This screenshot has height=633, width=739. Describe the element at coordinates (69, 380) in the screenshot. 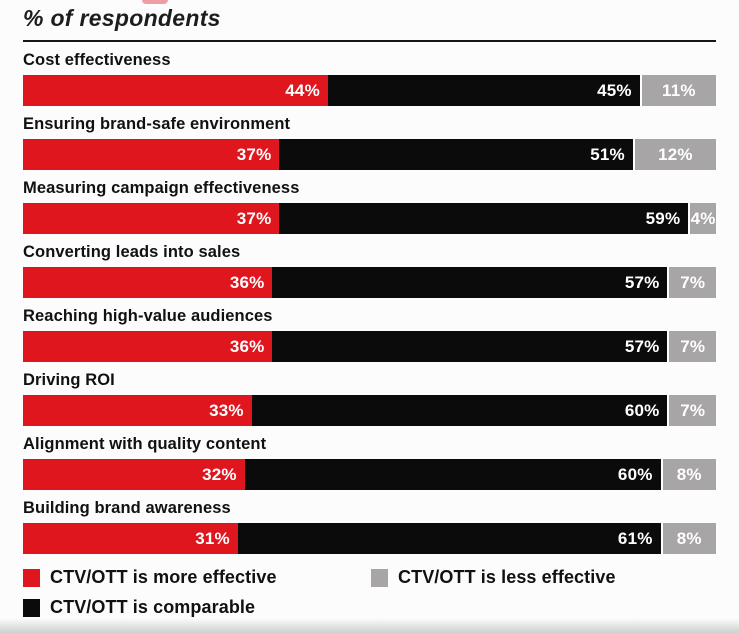

I see `category-label: Driving ROI` at that location.